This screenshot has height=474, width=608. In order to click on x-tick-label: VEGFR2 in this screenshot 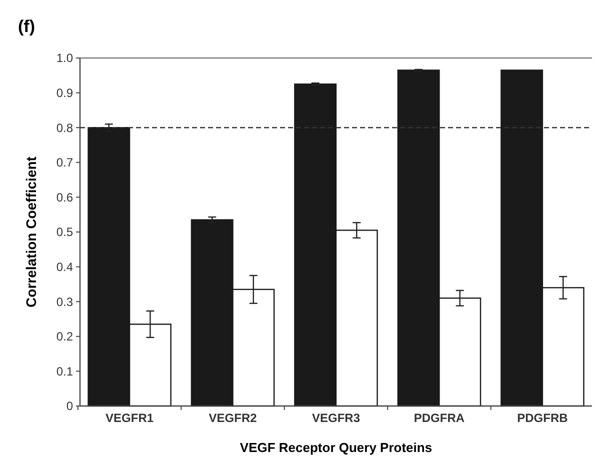, I will do `click(233, 418)`.